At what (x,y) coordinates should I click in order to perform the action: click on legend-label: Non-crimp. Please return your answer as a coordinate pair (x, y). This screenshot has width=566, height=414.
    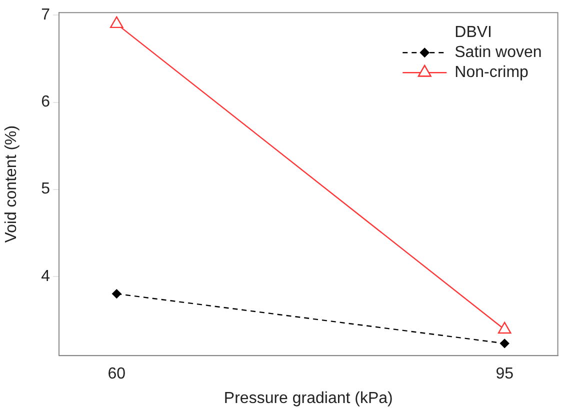
    Looking at the image, I should click on (491, 73).